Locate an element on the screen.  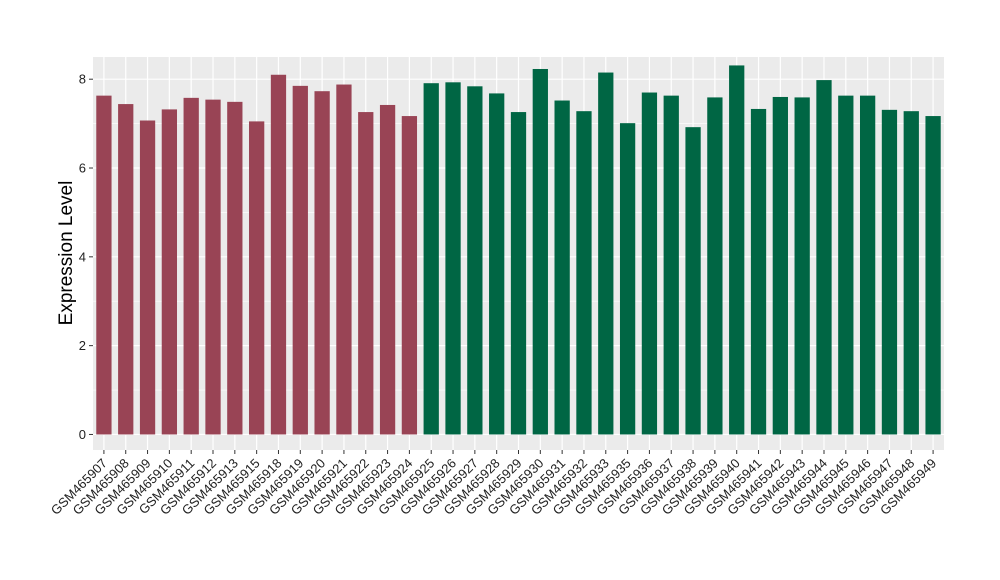
y-tick-label: 0 is located at coordinates (82, 434).